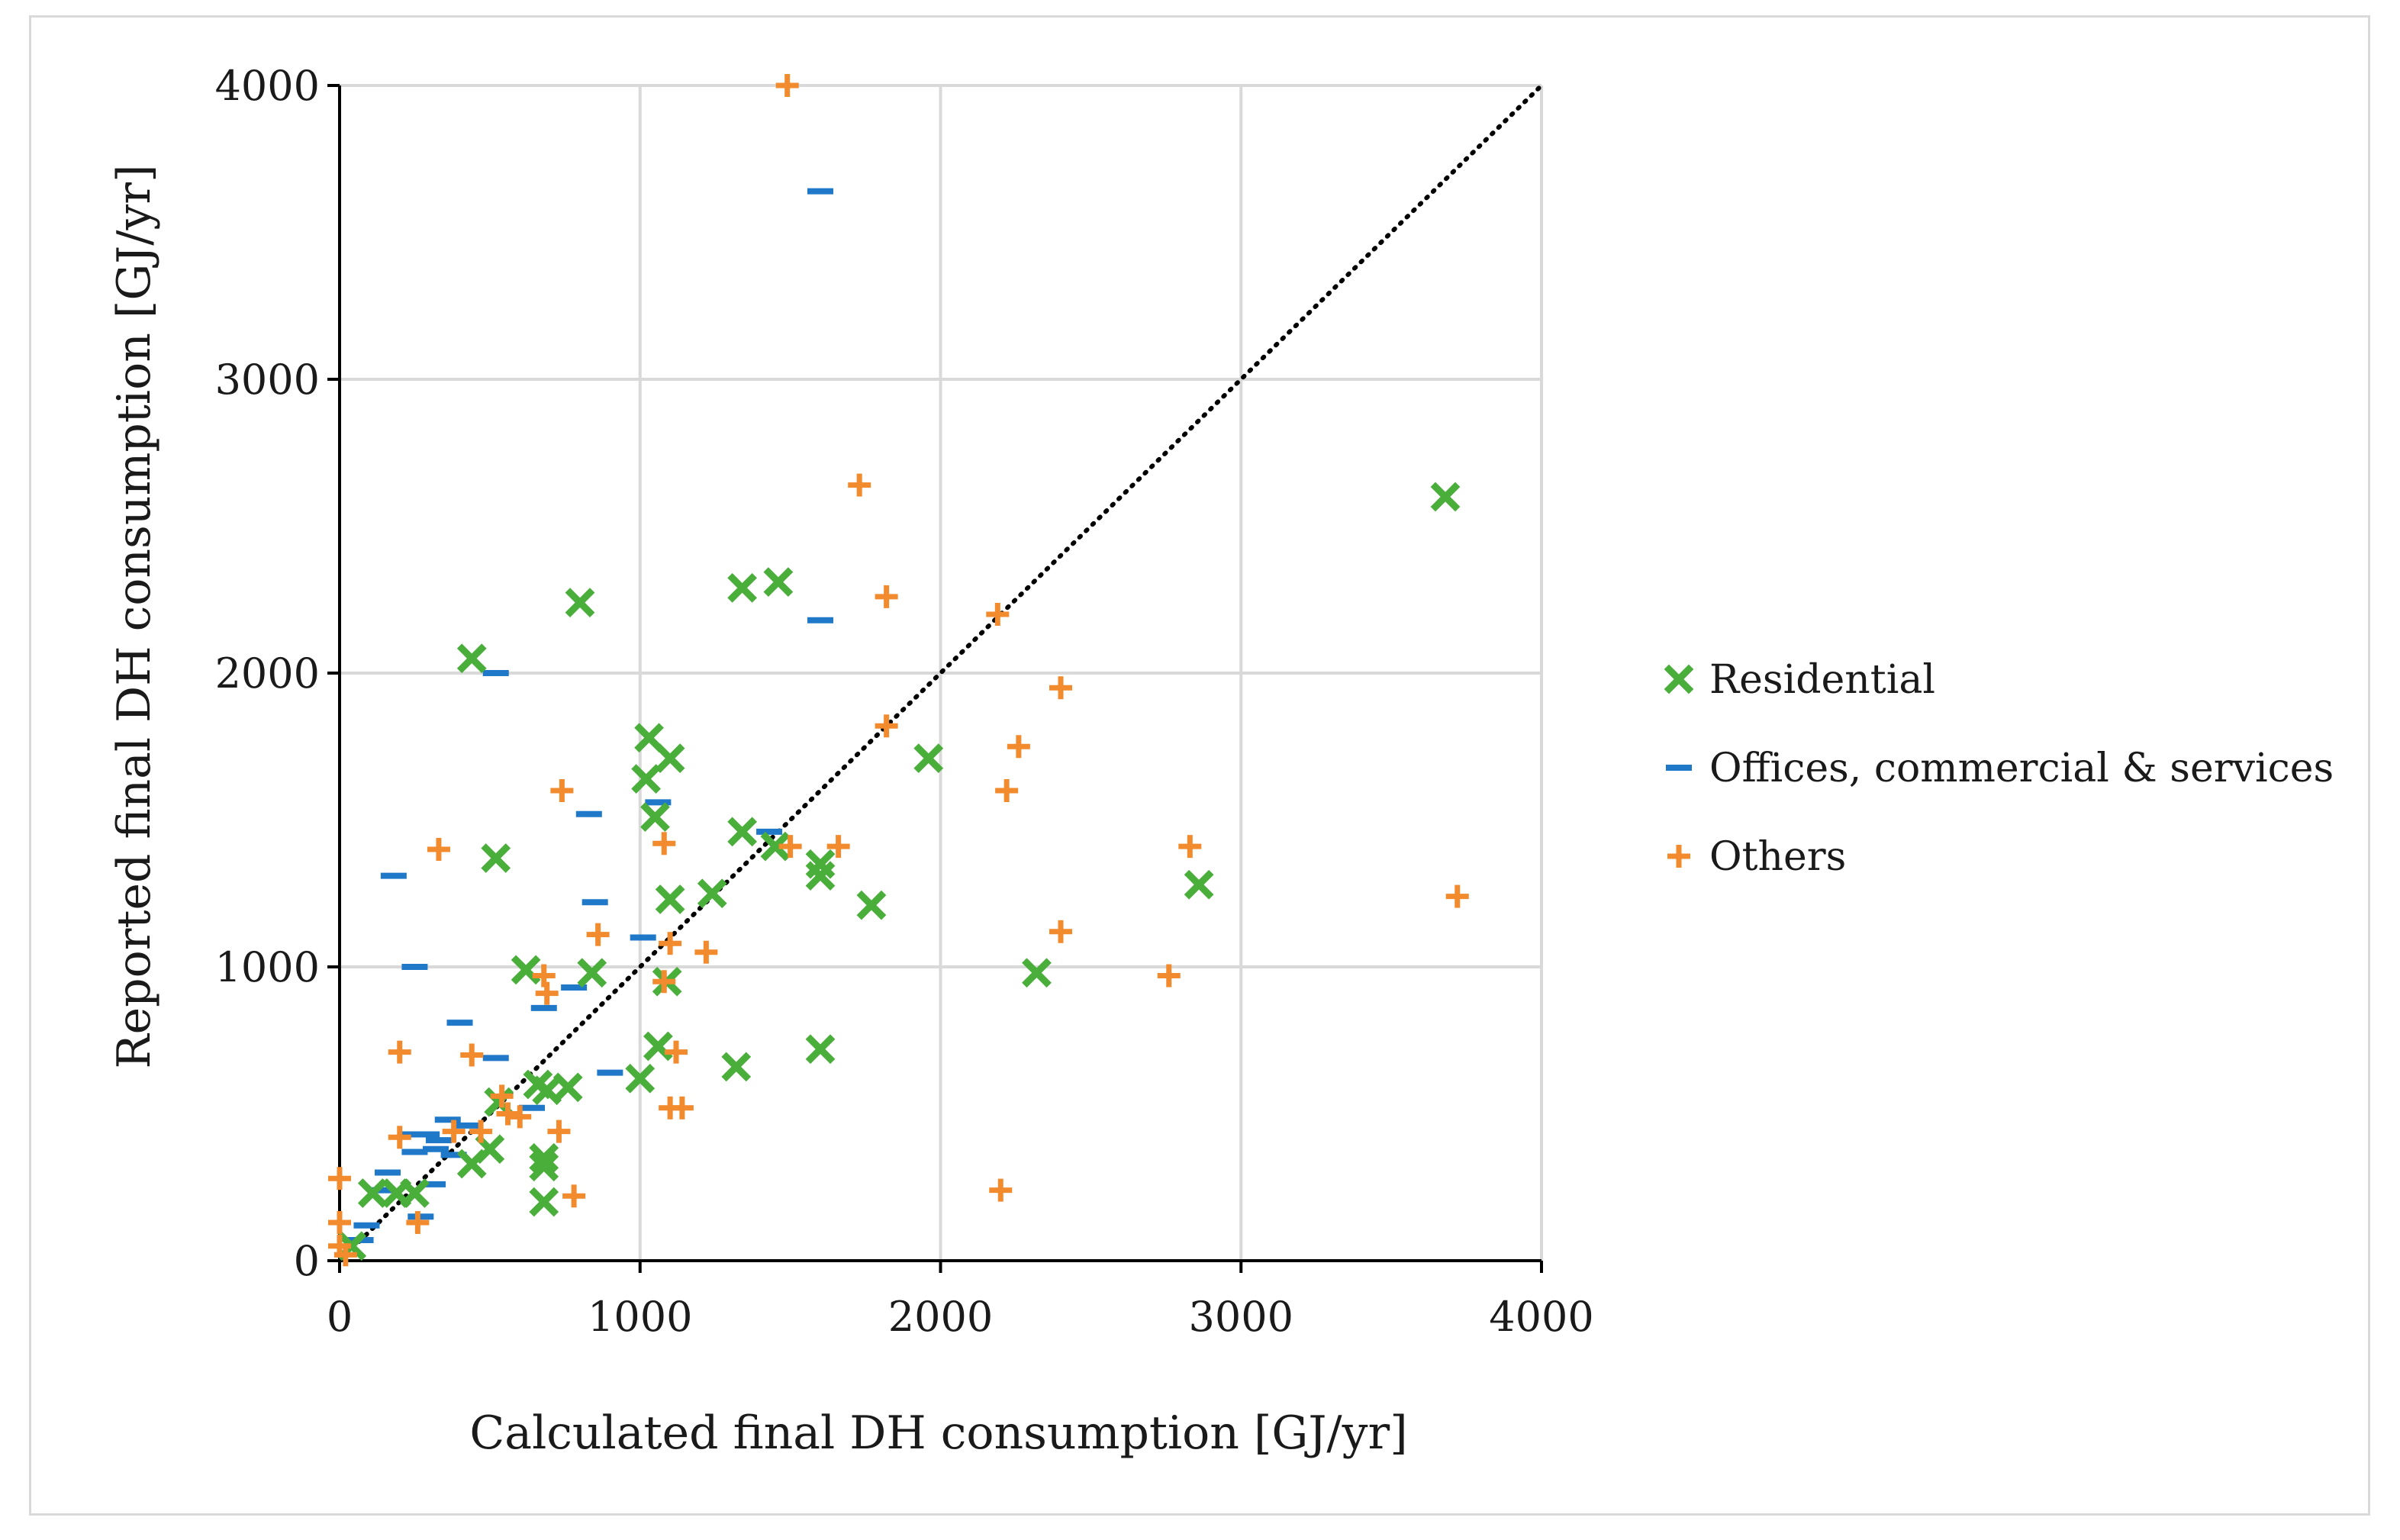  Describe the element at coordinates (267, 674) in the screenshot. I see `y-tick-label: 2000` at that location.